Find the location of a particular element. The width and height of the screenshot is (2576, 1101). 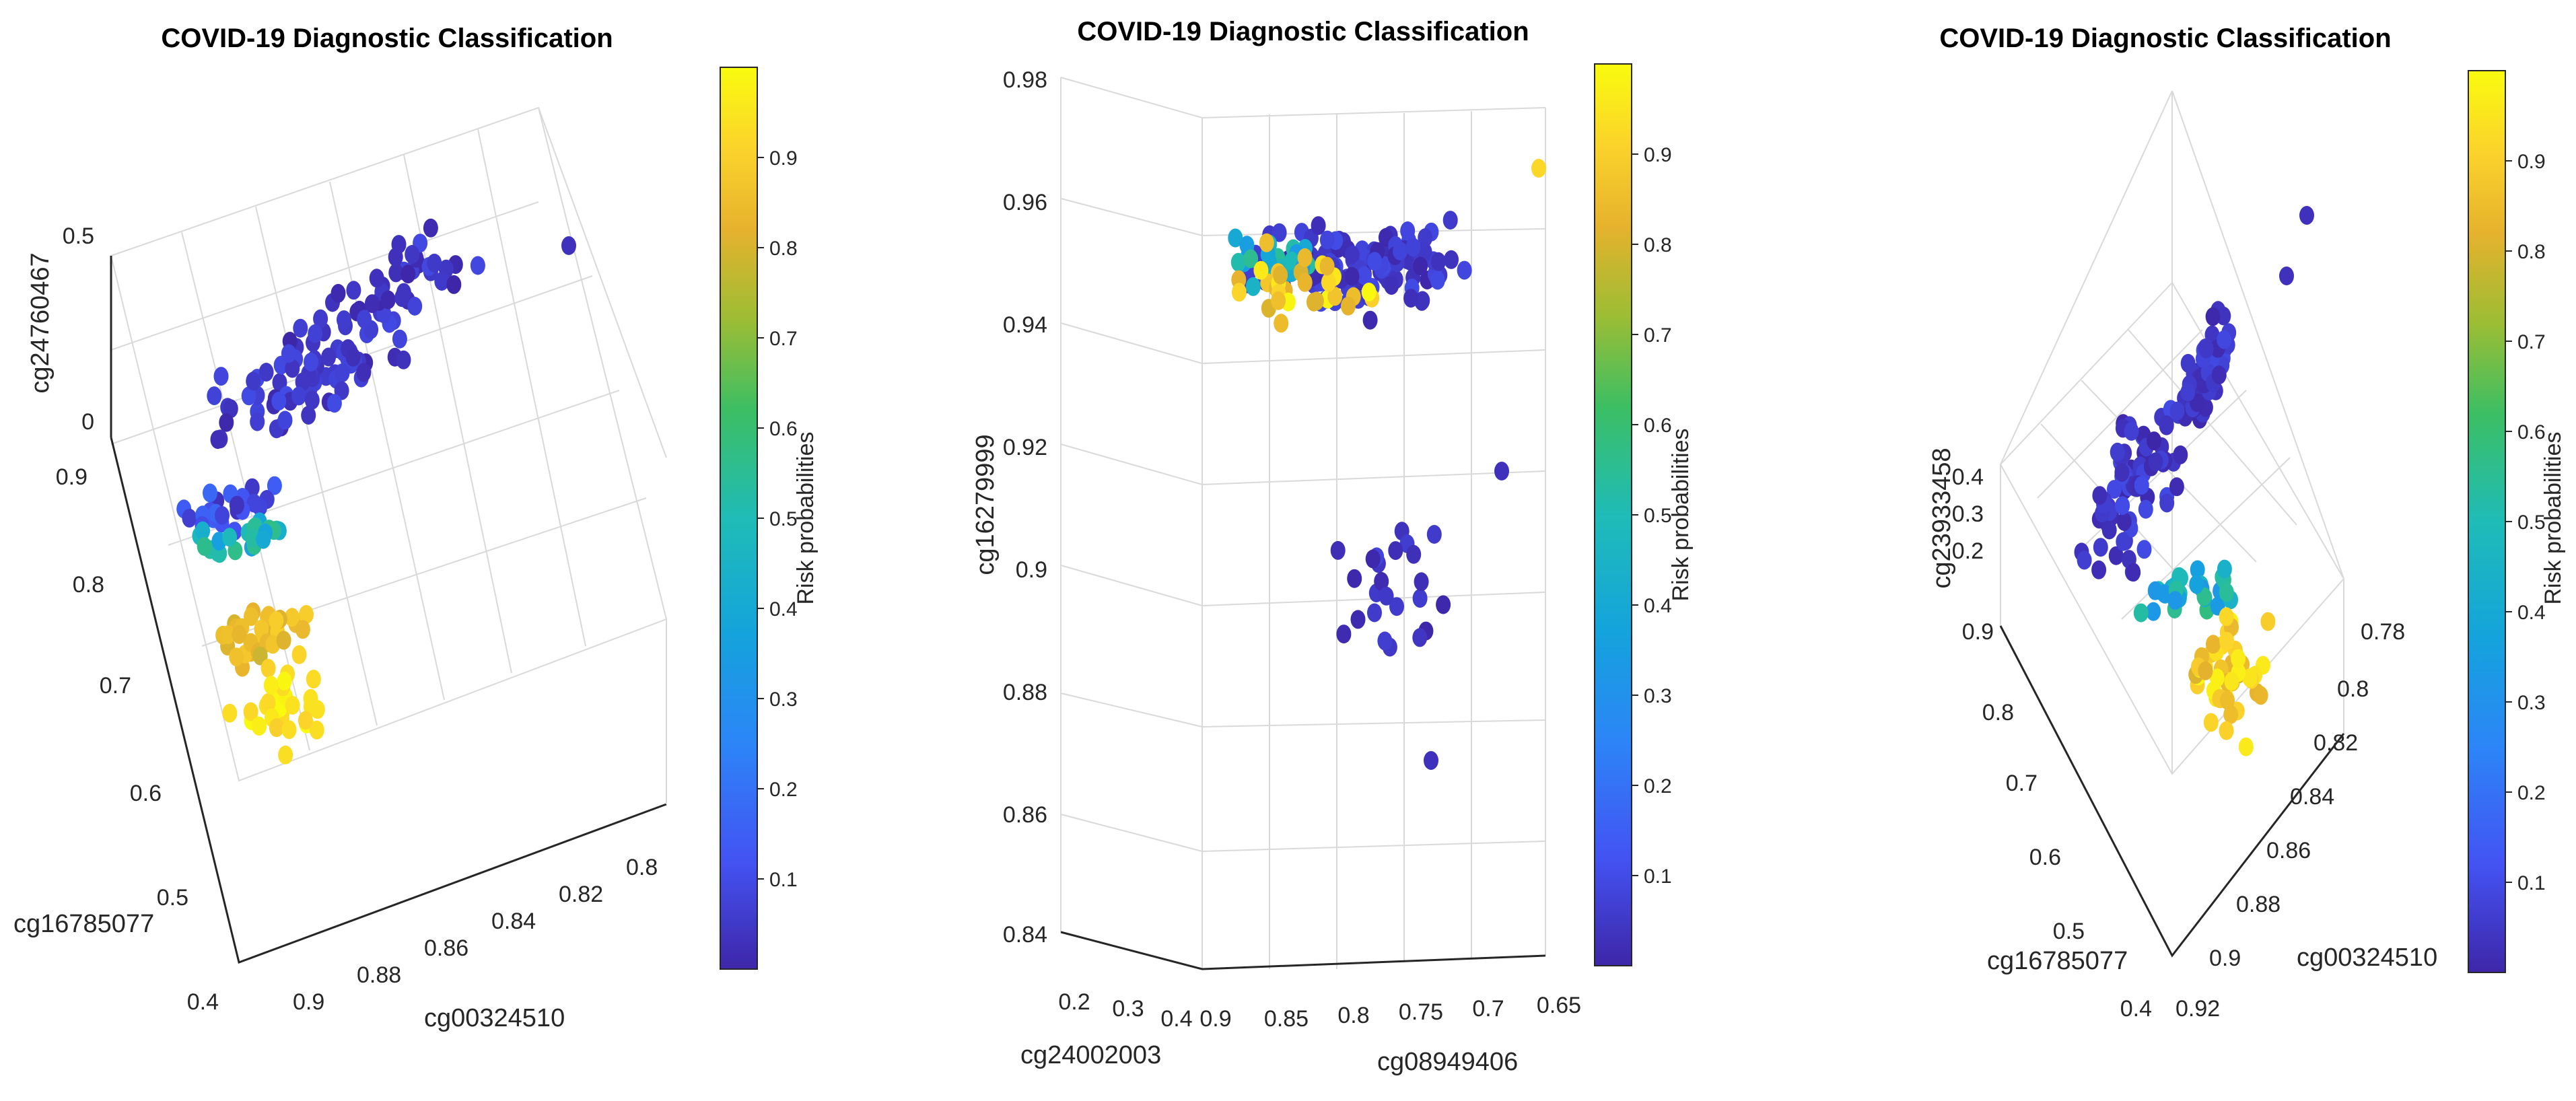

y-tick: 0.3 is located at coordinates (1128, 1009).